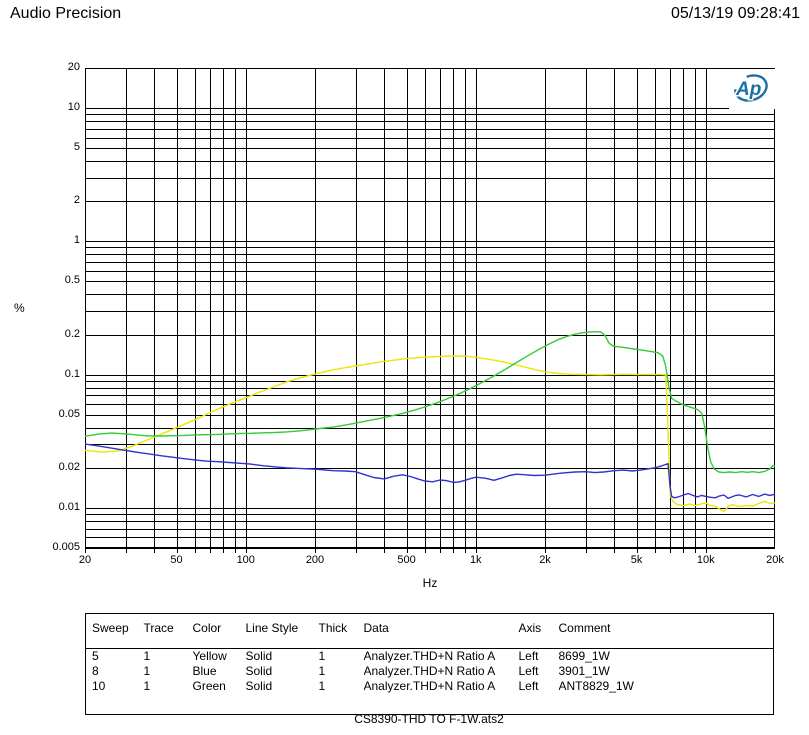 This screenshot has height=735, width=809. Describe the element at coordinates (76, 240) in the screenshot. I see `y-tick-label: 1` at that location.